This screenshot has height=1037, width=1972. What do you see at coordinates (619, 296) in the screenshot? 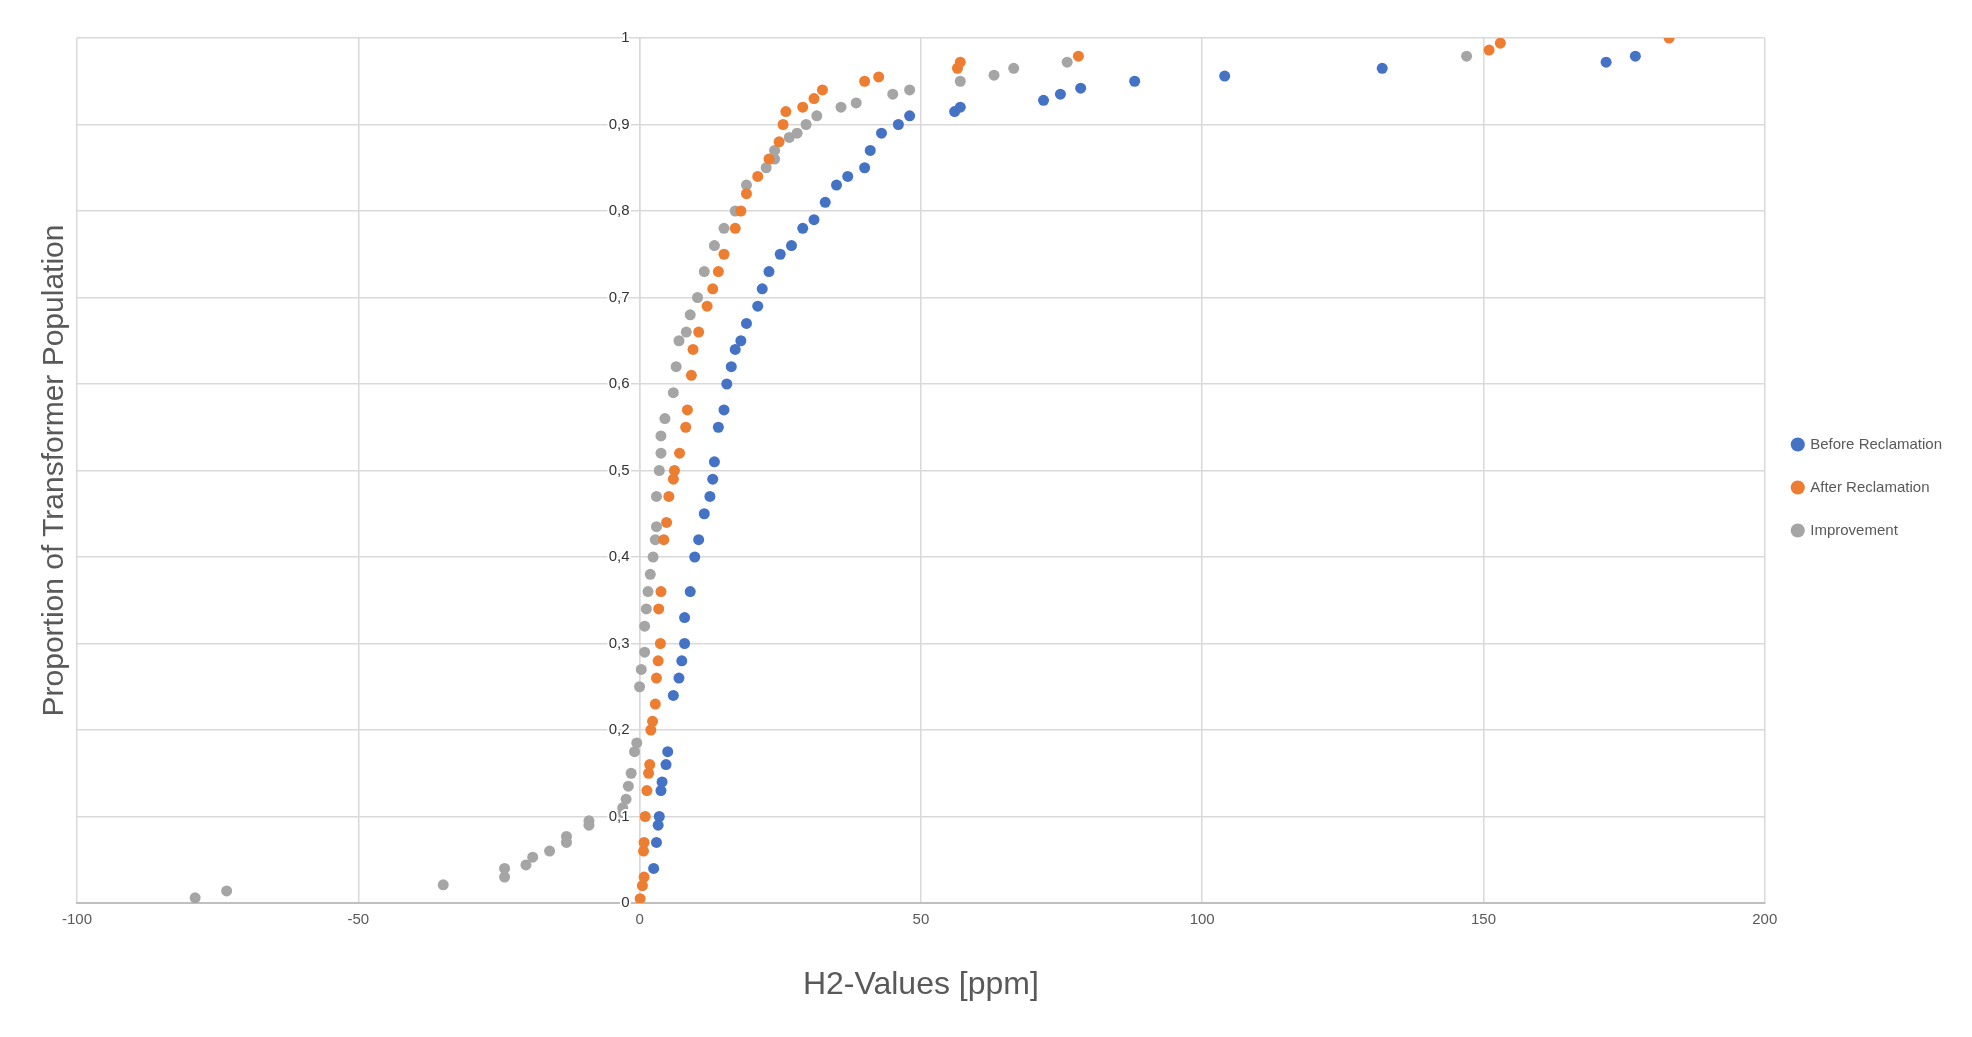
I see `y-tick-label: 0,7` at bounding box center [619, 296].